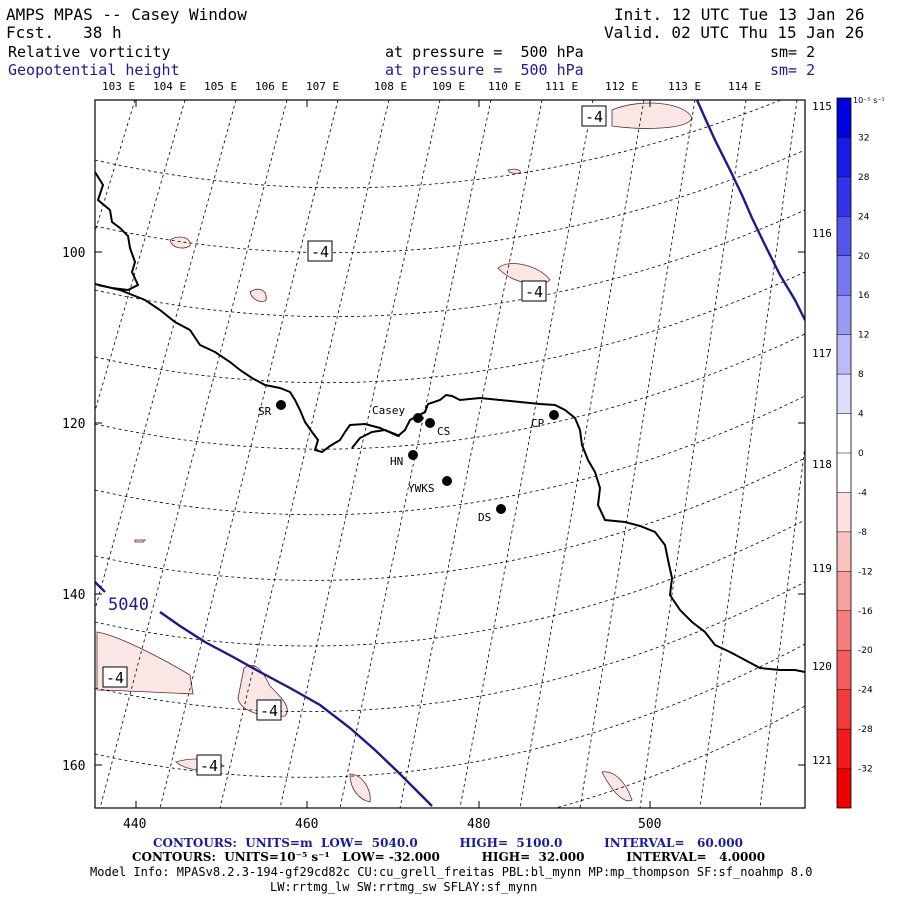 The image size is (900, 900). I want to click on colorbar-label: -24, so click(865, 691).